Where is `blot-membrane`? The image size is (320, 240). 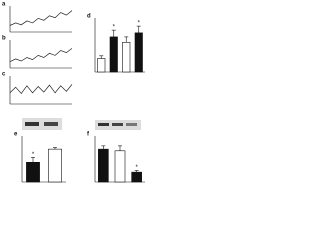 blot-membrane is located at coordinates (42, 124).